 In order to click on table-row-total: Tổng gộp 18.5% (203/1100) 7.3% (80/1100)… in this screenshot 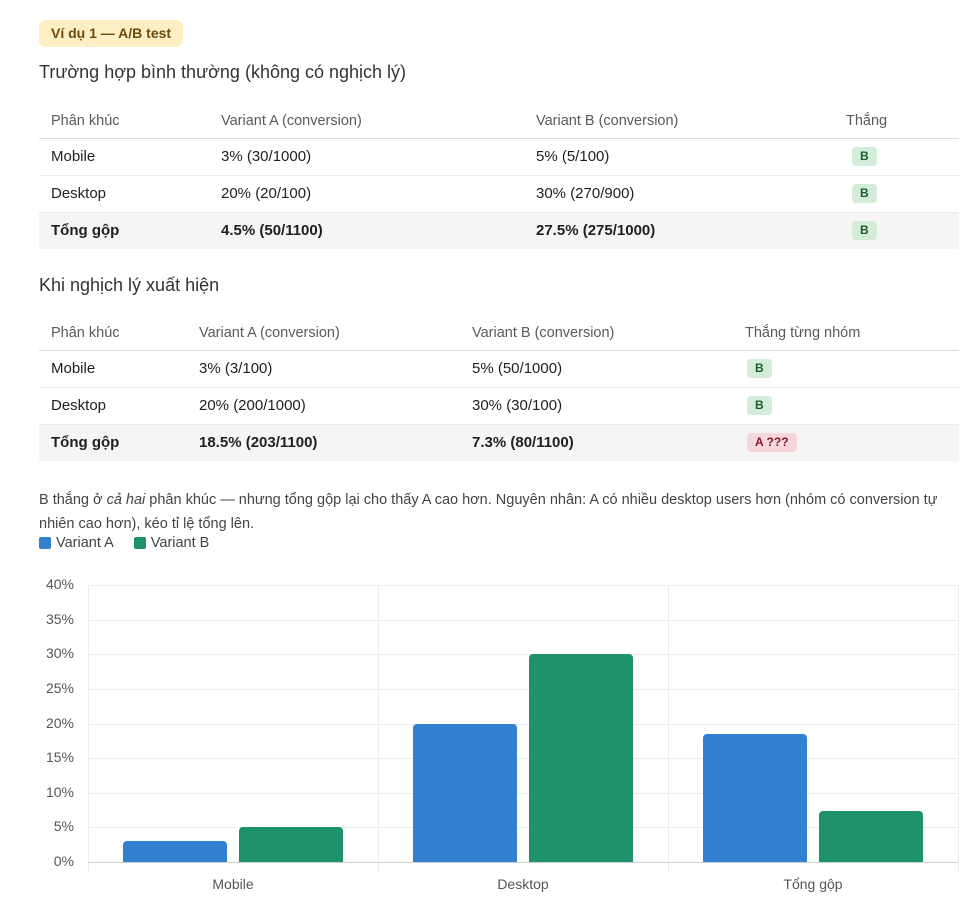, I will do `click(499, 442)`.